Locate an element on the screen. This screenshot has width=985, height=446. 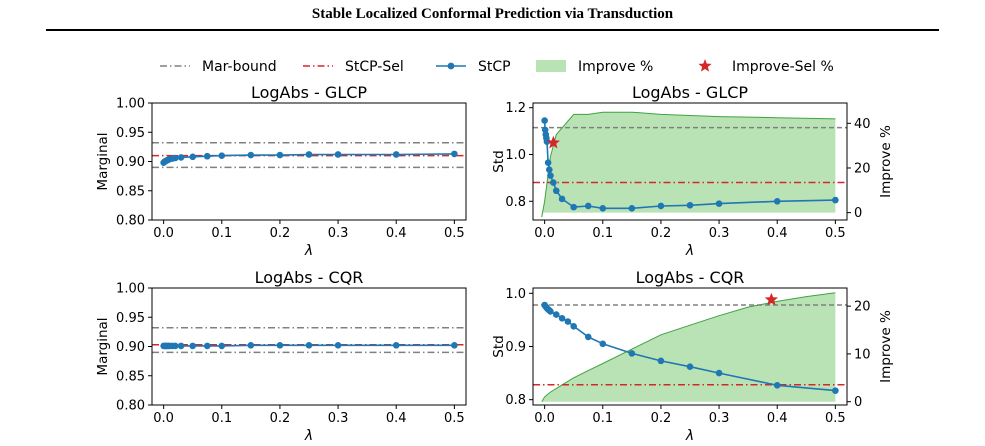
y2-tick-label: 20 is located at coordinates (862, 168).